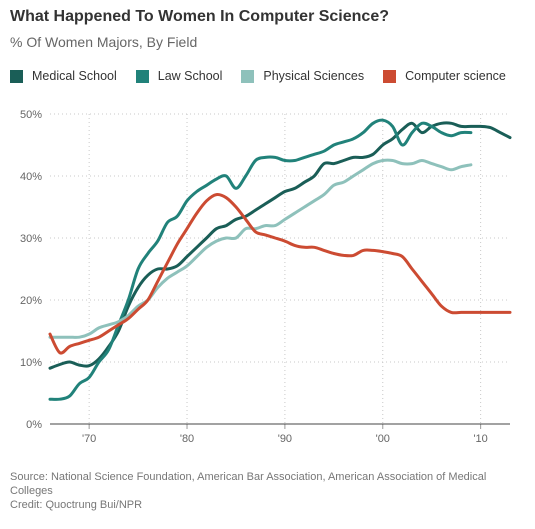 Image resolution: width=535 pixels, height=529 pixels. I want to click on legend-item-medical-school: Medical School, so click(63, 76).